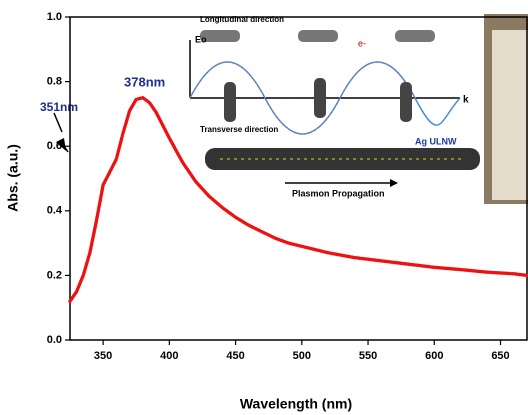  Describe the element at coordinates (242, 19) in the screenshot. I see `inset-label: Longitudinal direction` at that location.